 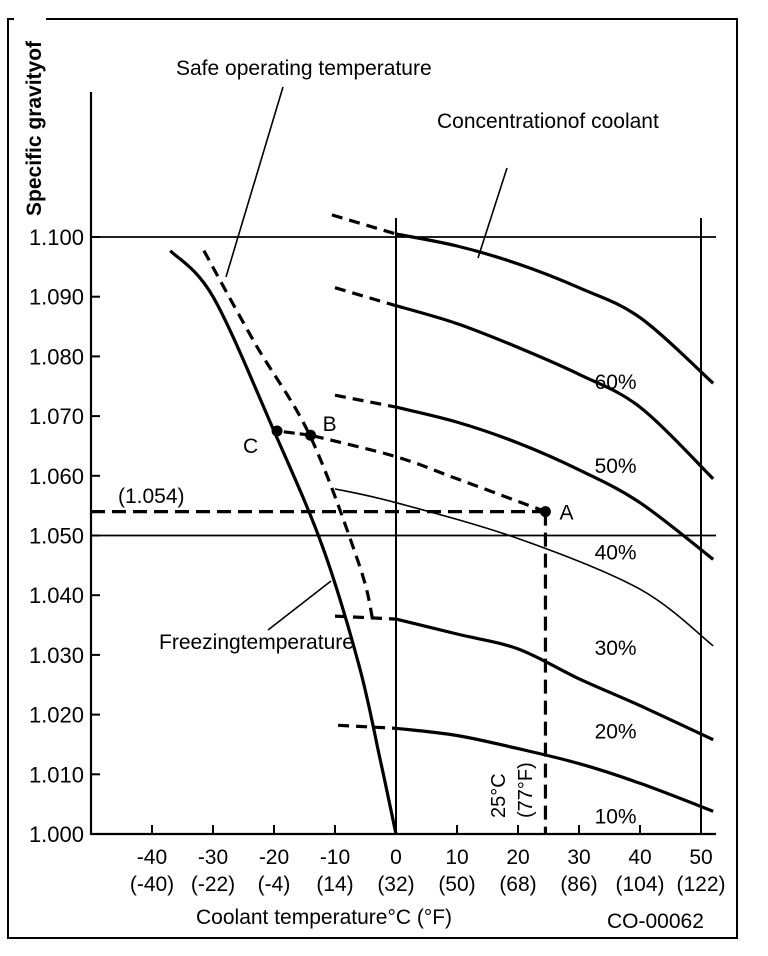 What do you see at coordinates (334, 884) in the screenshot?
I see `x-tick-label-f: (14)` at bounding box center [334, 884].